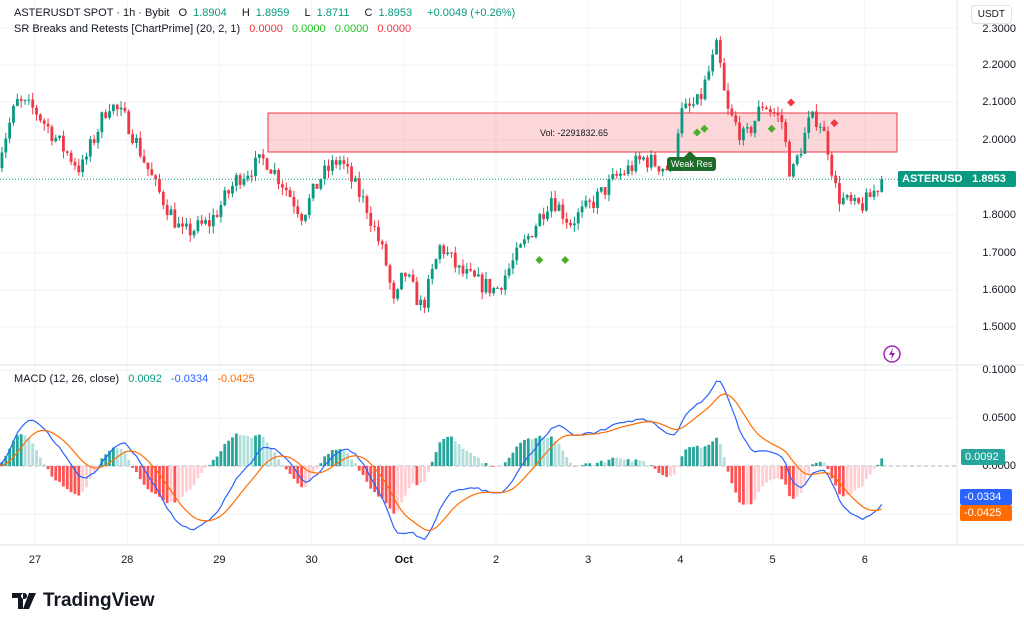 This screenshot has width=1024, height=627. What do you see at coordinates (539, 260) in the screenshot?
I see `retest-support-marker` at bounding box center [539, 260].